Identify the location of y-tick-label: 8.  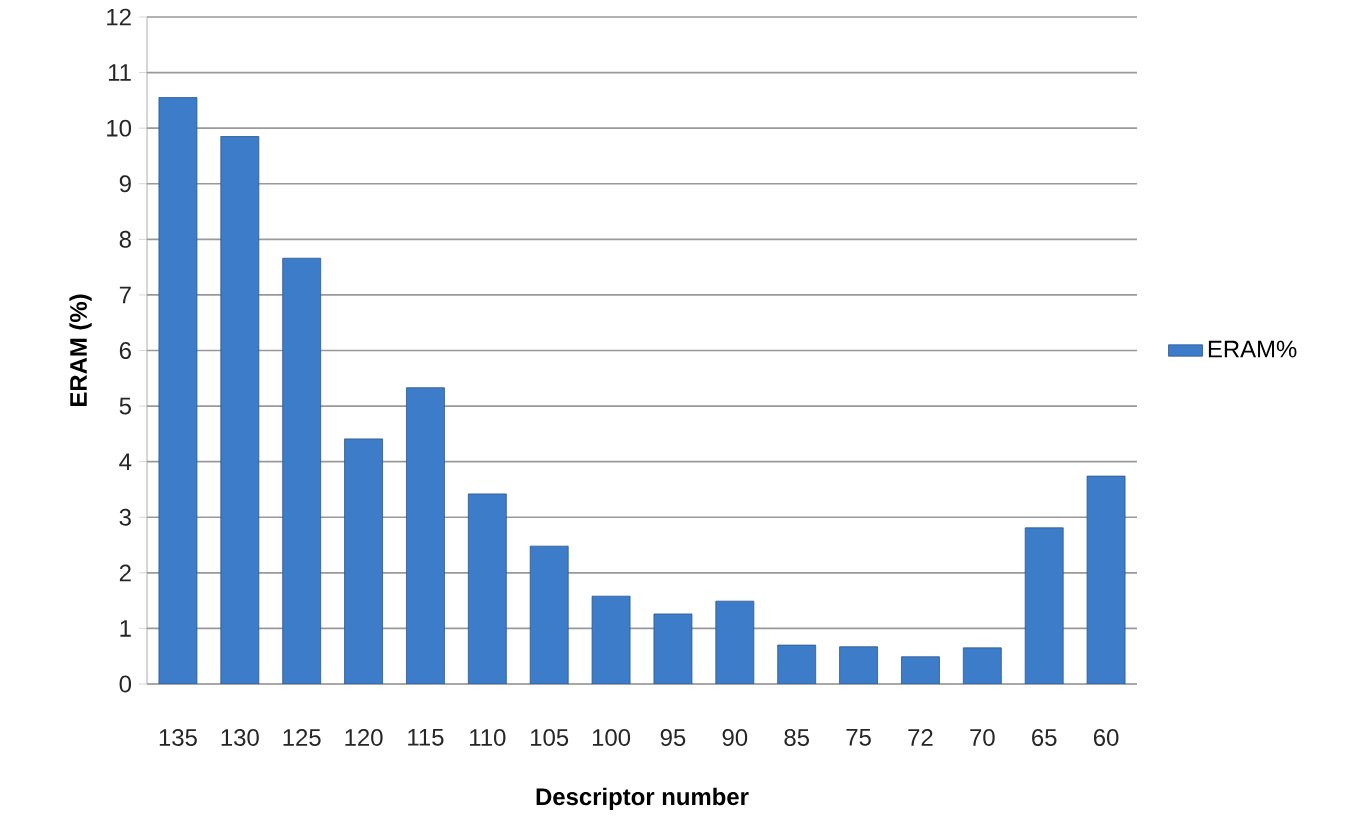
(125, 239).